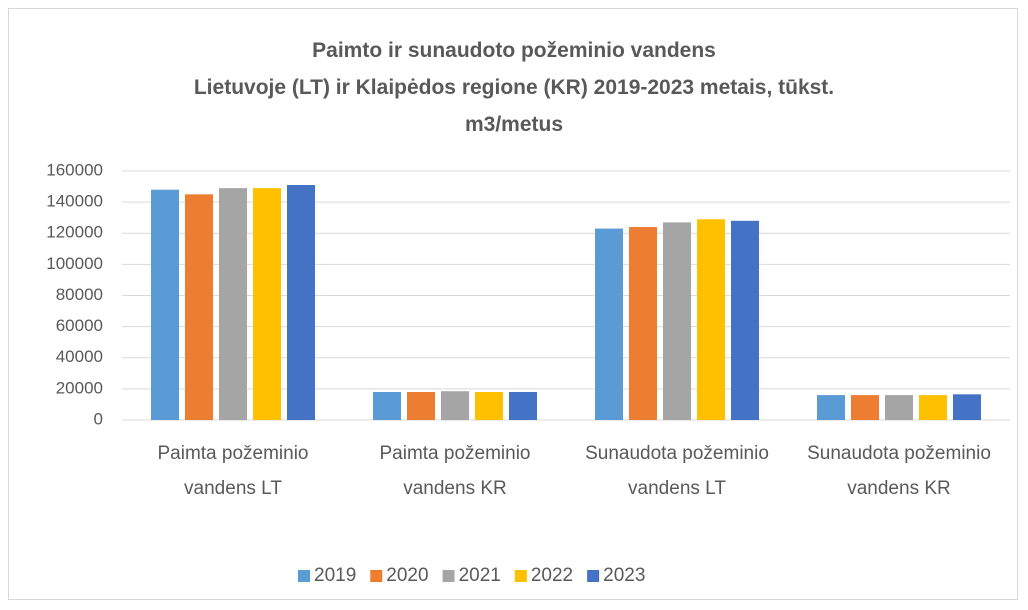 This screenshot has width=1028, height=610. Describe the element at coordinates (335, 575) in the screenshot. I see `legend-label: 2019` at that location.